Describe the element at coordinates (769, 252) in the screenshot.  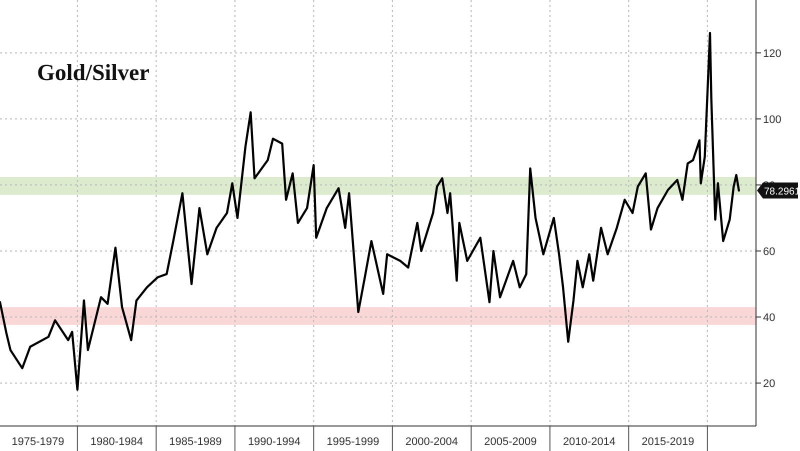
I see `y-tick-label: 60` at that location.